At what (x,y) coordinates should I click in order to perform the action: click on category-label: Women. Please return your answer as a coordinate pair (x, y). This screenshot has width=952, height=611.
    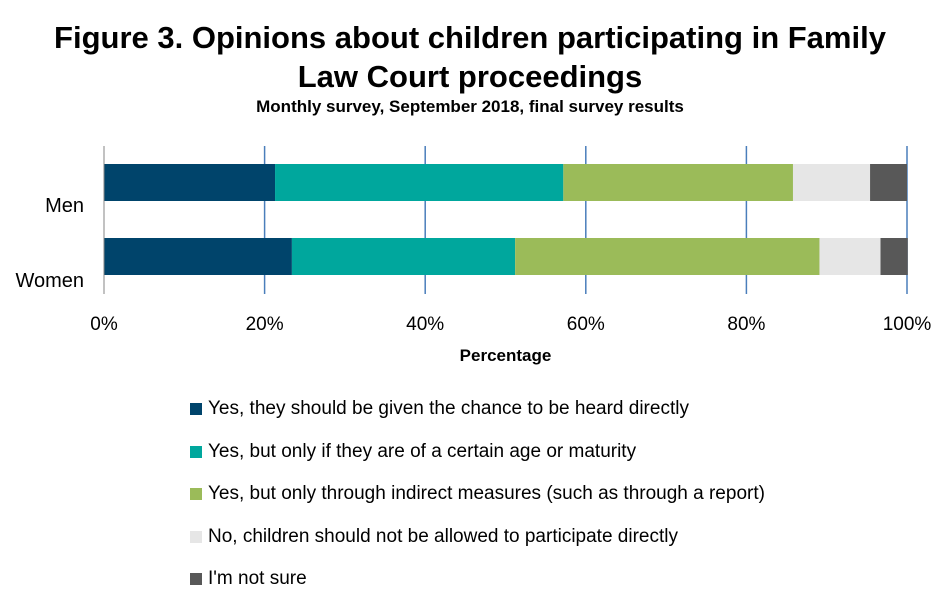
    Looking at the image, I should click on (49, 281).